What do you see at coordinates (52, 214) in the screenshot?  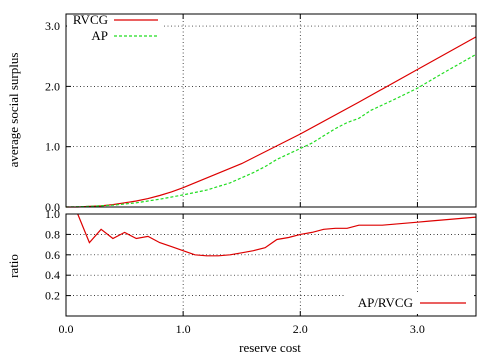 I see `ratio-y-tick-label: 1.0` at bounding box center [52, 214].